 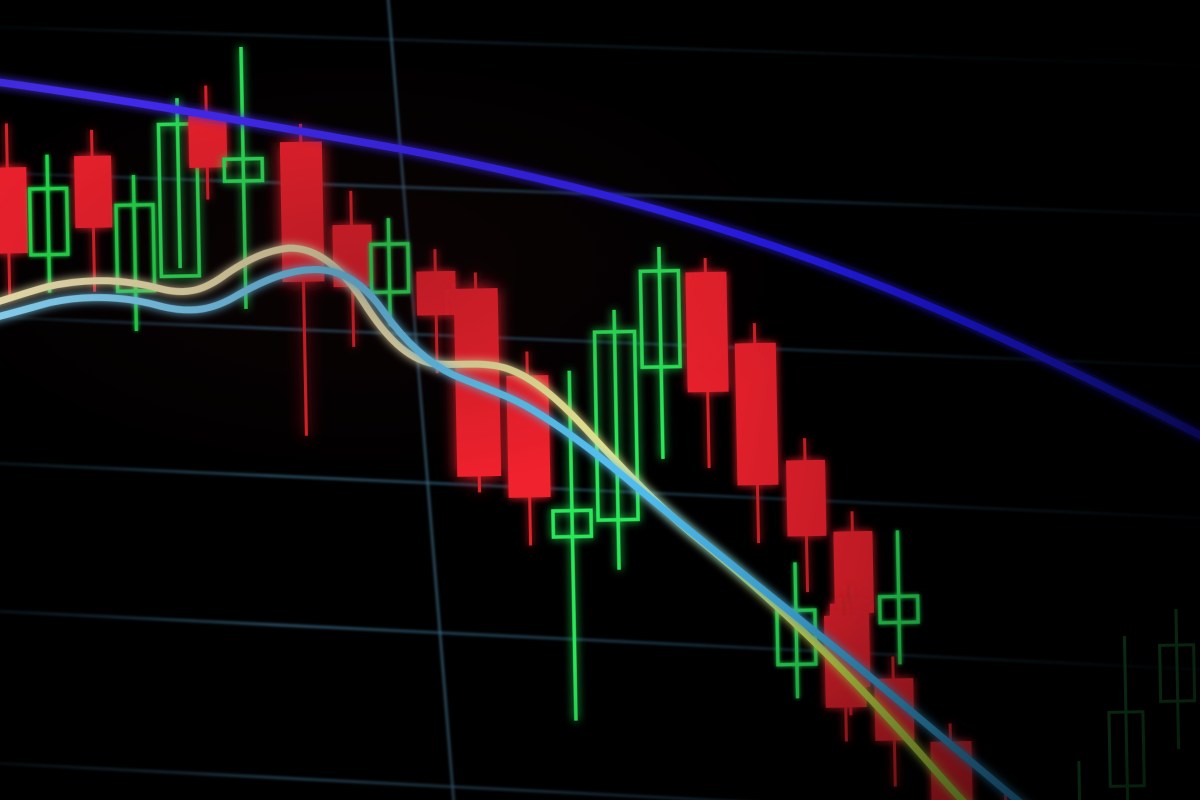 I want to click on ma-slow-label: MA slow (blue), so click(x=3, y=0).